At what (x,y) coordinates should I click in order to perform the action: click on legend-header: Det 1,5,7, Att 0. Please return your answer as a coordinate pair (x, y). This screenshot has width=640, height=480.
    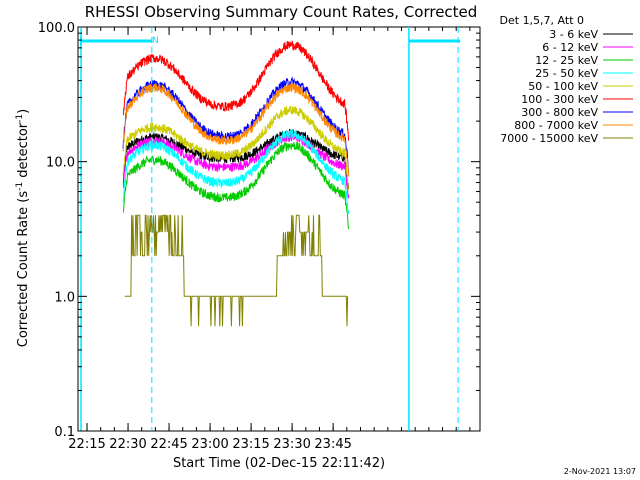
    Looking at the image, I should click on (542, 20).